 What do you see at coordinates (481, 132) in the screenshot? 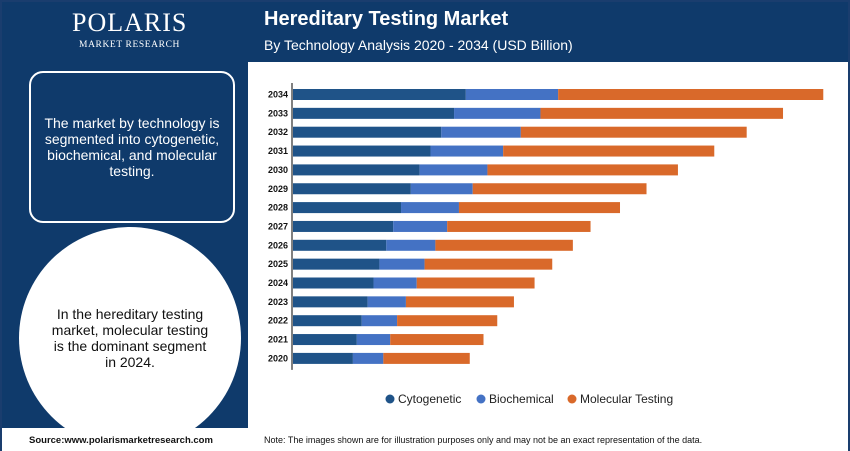
I see `bar-biochemical-2032` at bounding box center [481, 132].